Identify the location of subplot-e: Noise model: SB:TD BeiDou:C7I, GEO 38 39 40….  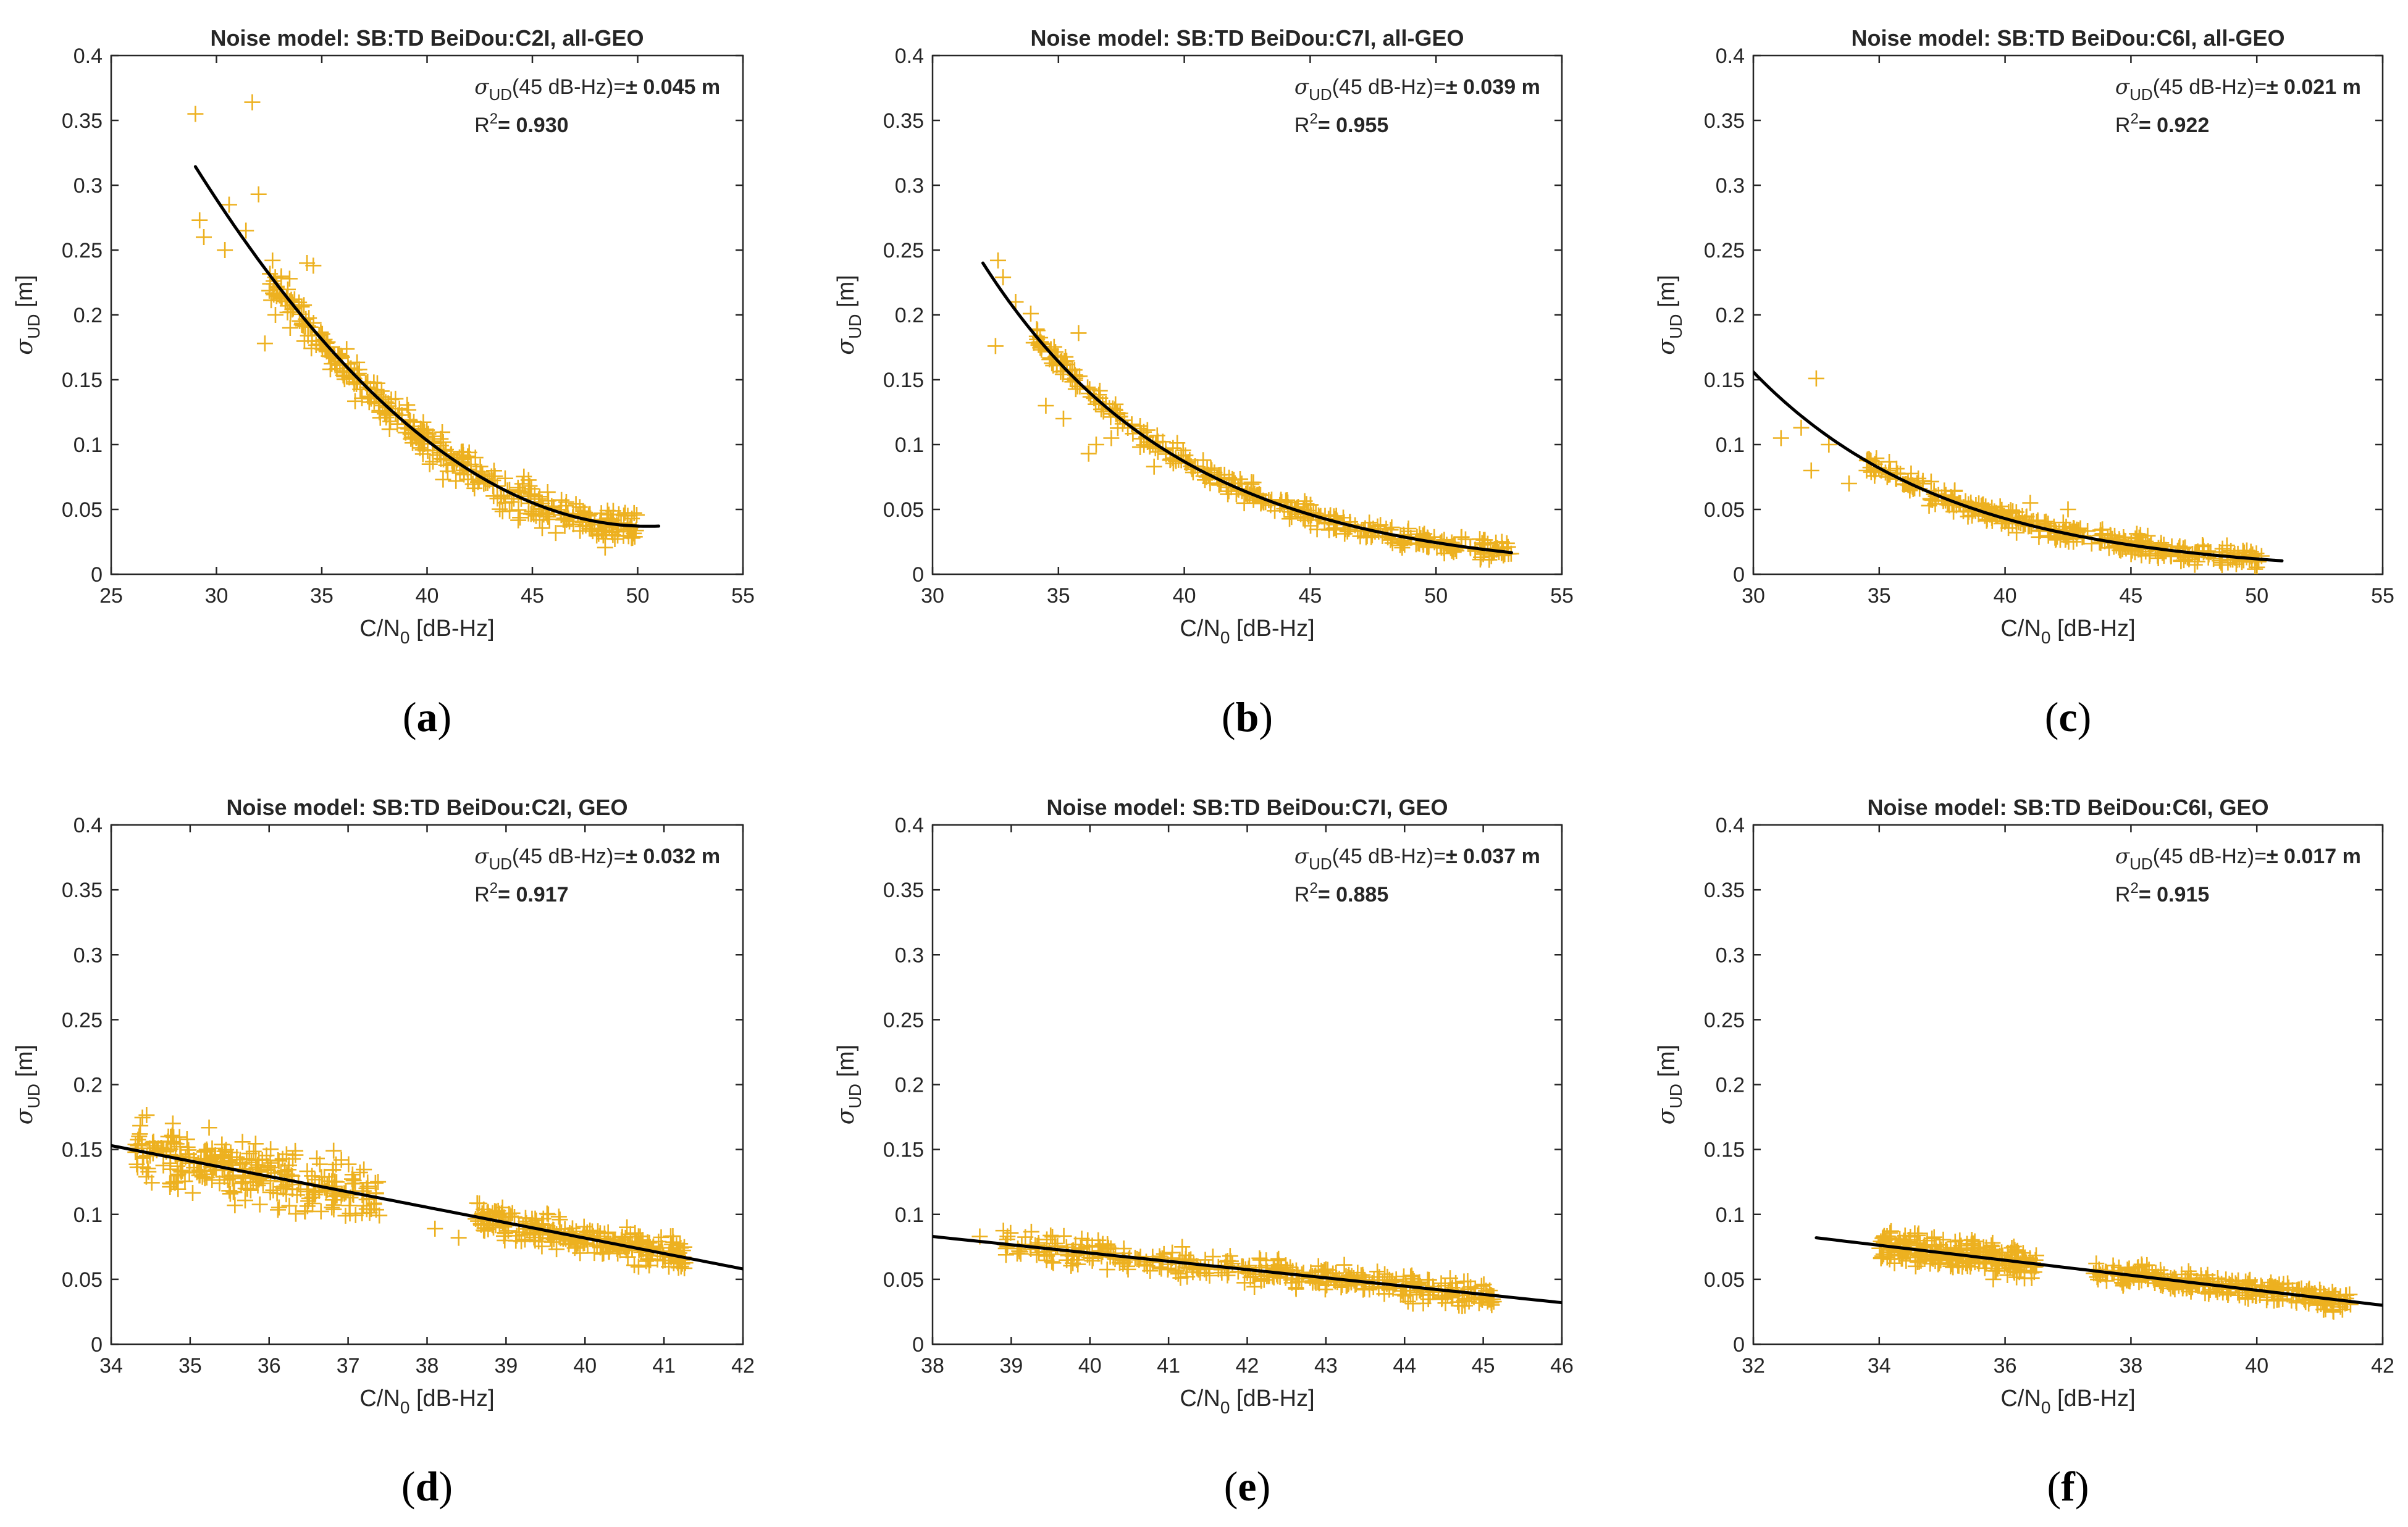
(1203, 1152).